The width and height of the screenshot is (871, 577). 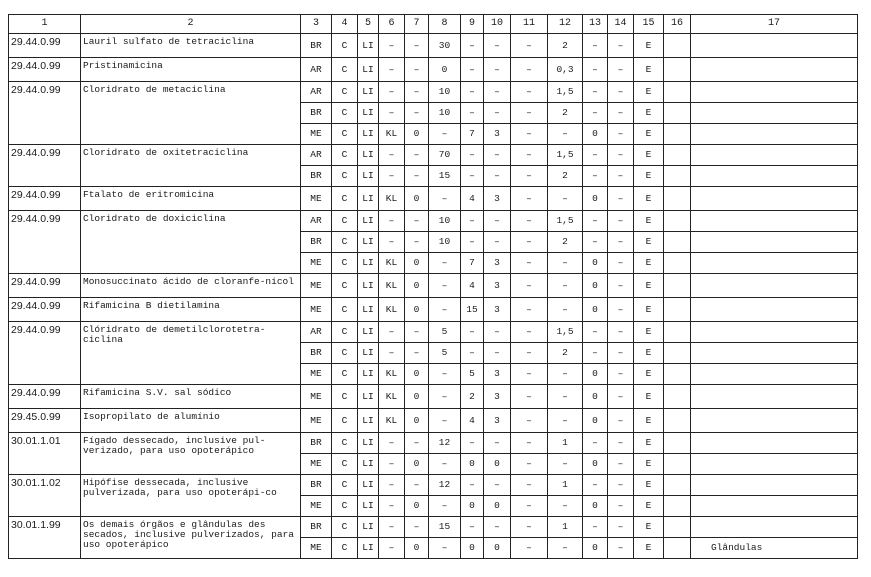 What do you see at coordinates (190, 113) in the screenshot?
I see `item-description: Cloridrato de metaciclina` at bounding box center [190, 113].